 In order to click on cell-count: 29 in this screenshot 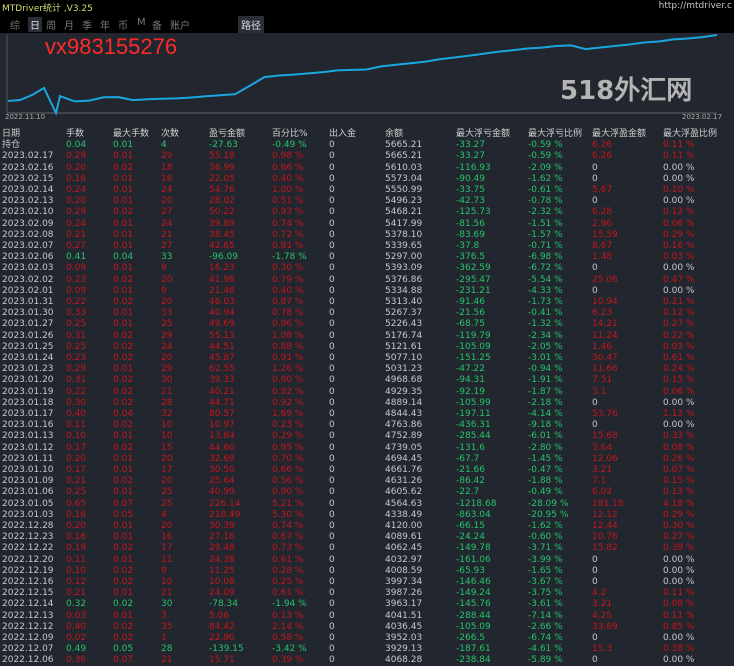, I will do `click(167, 156)`.